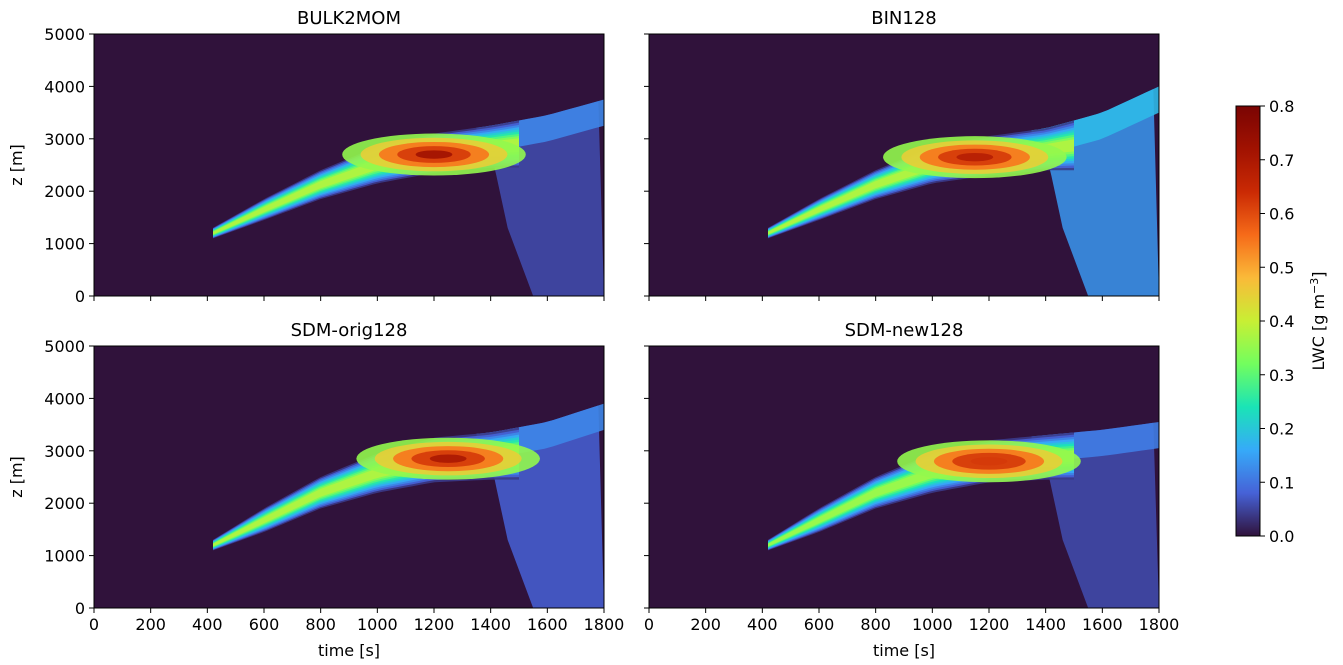 The height and width of the screenshot is (665, 1343). What do you see at coordinates (1248, 321) in the screenshot?
I see `colorbar-bar` at bounding box center [1248, 321].